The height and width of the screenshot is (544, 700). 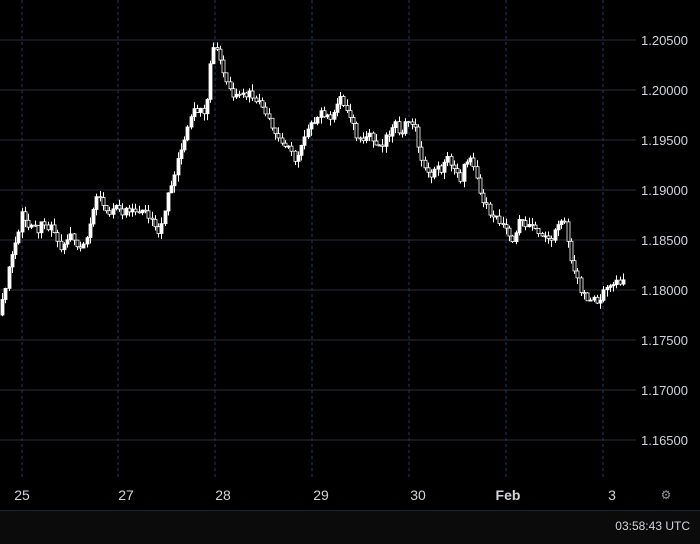 What do you see at coordinates (652, 526) in the screenshot?
I see `utc-clock: 03:58:43 UTC` at bounding box center [652, 526].